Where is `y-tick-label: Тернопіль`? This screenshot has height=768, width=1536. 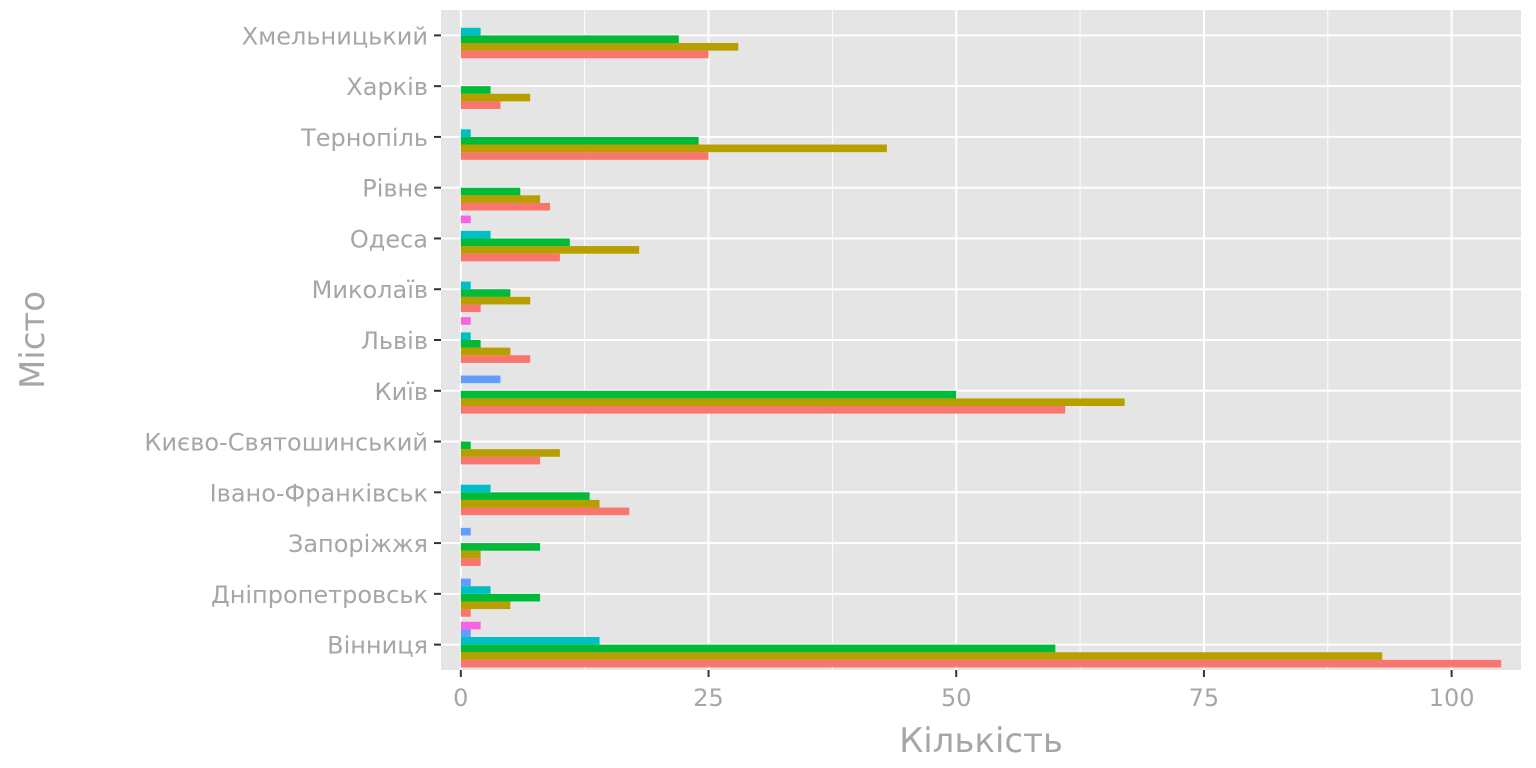
y-tick-label: Тернопіль is located at coordinates (364, 138).